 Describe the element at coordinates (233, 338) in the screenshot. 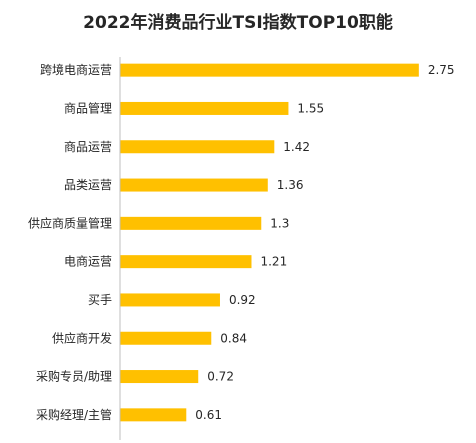

I see `value-label: 0.84` at that location.